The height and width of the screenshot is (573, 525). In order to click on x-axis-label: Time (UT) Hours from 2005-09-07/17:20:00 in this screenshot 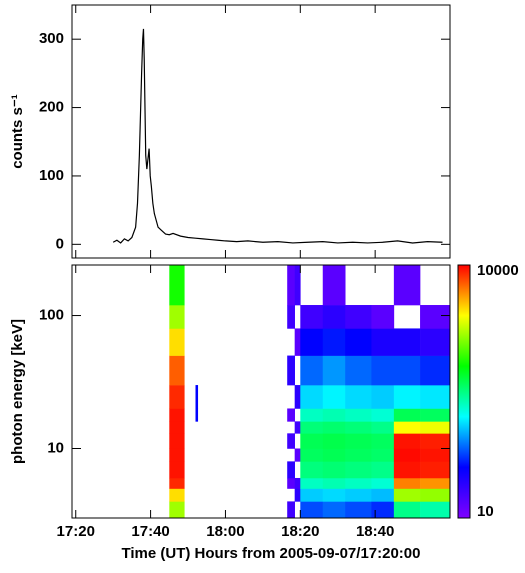, I will do `click(270, 553)`.